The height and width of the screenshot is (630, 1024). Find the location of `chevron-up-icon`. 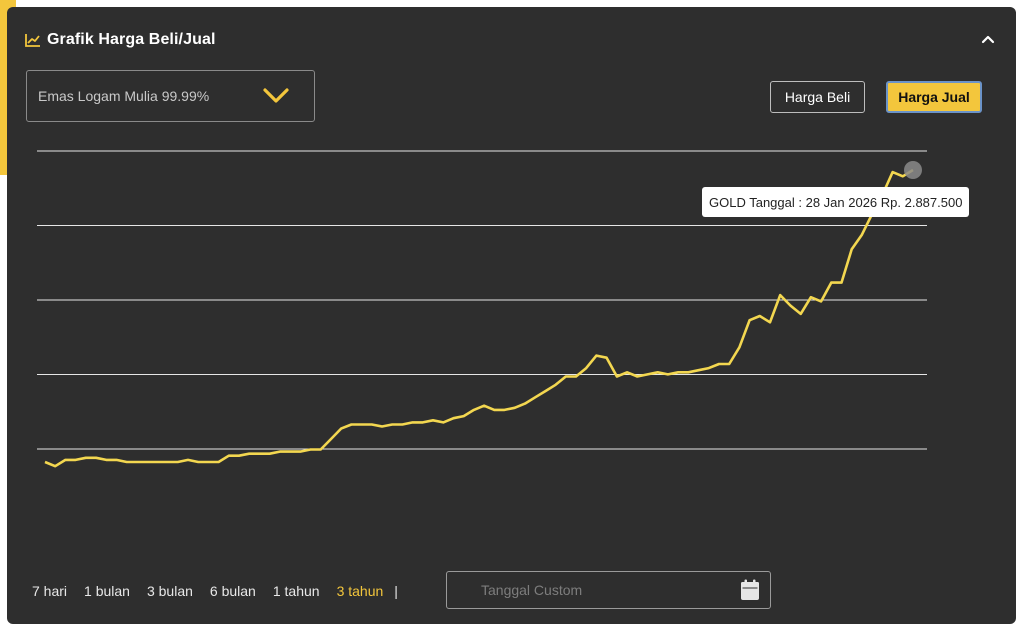

chevron-up-icon is located at coordinates (988, 39).